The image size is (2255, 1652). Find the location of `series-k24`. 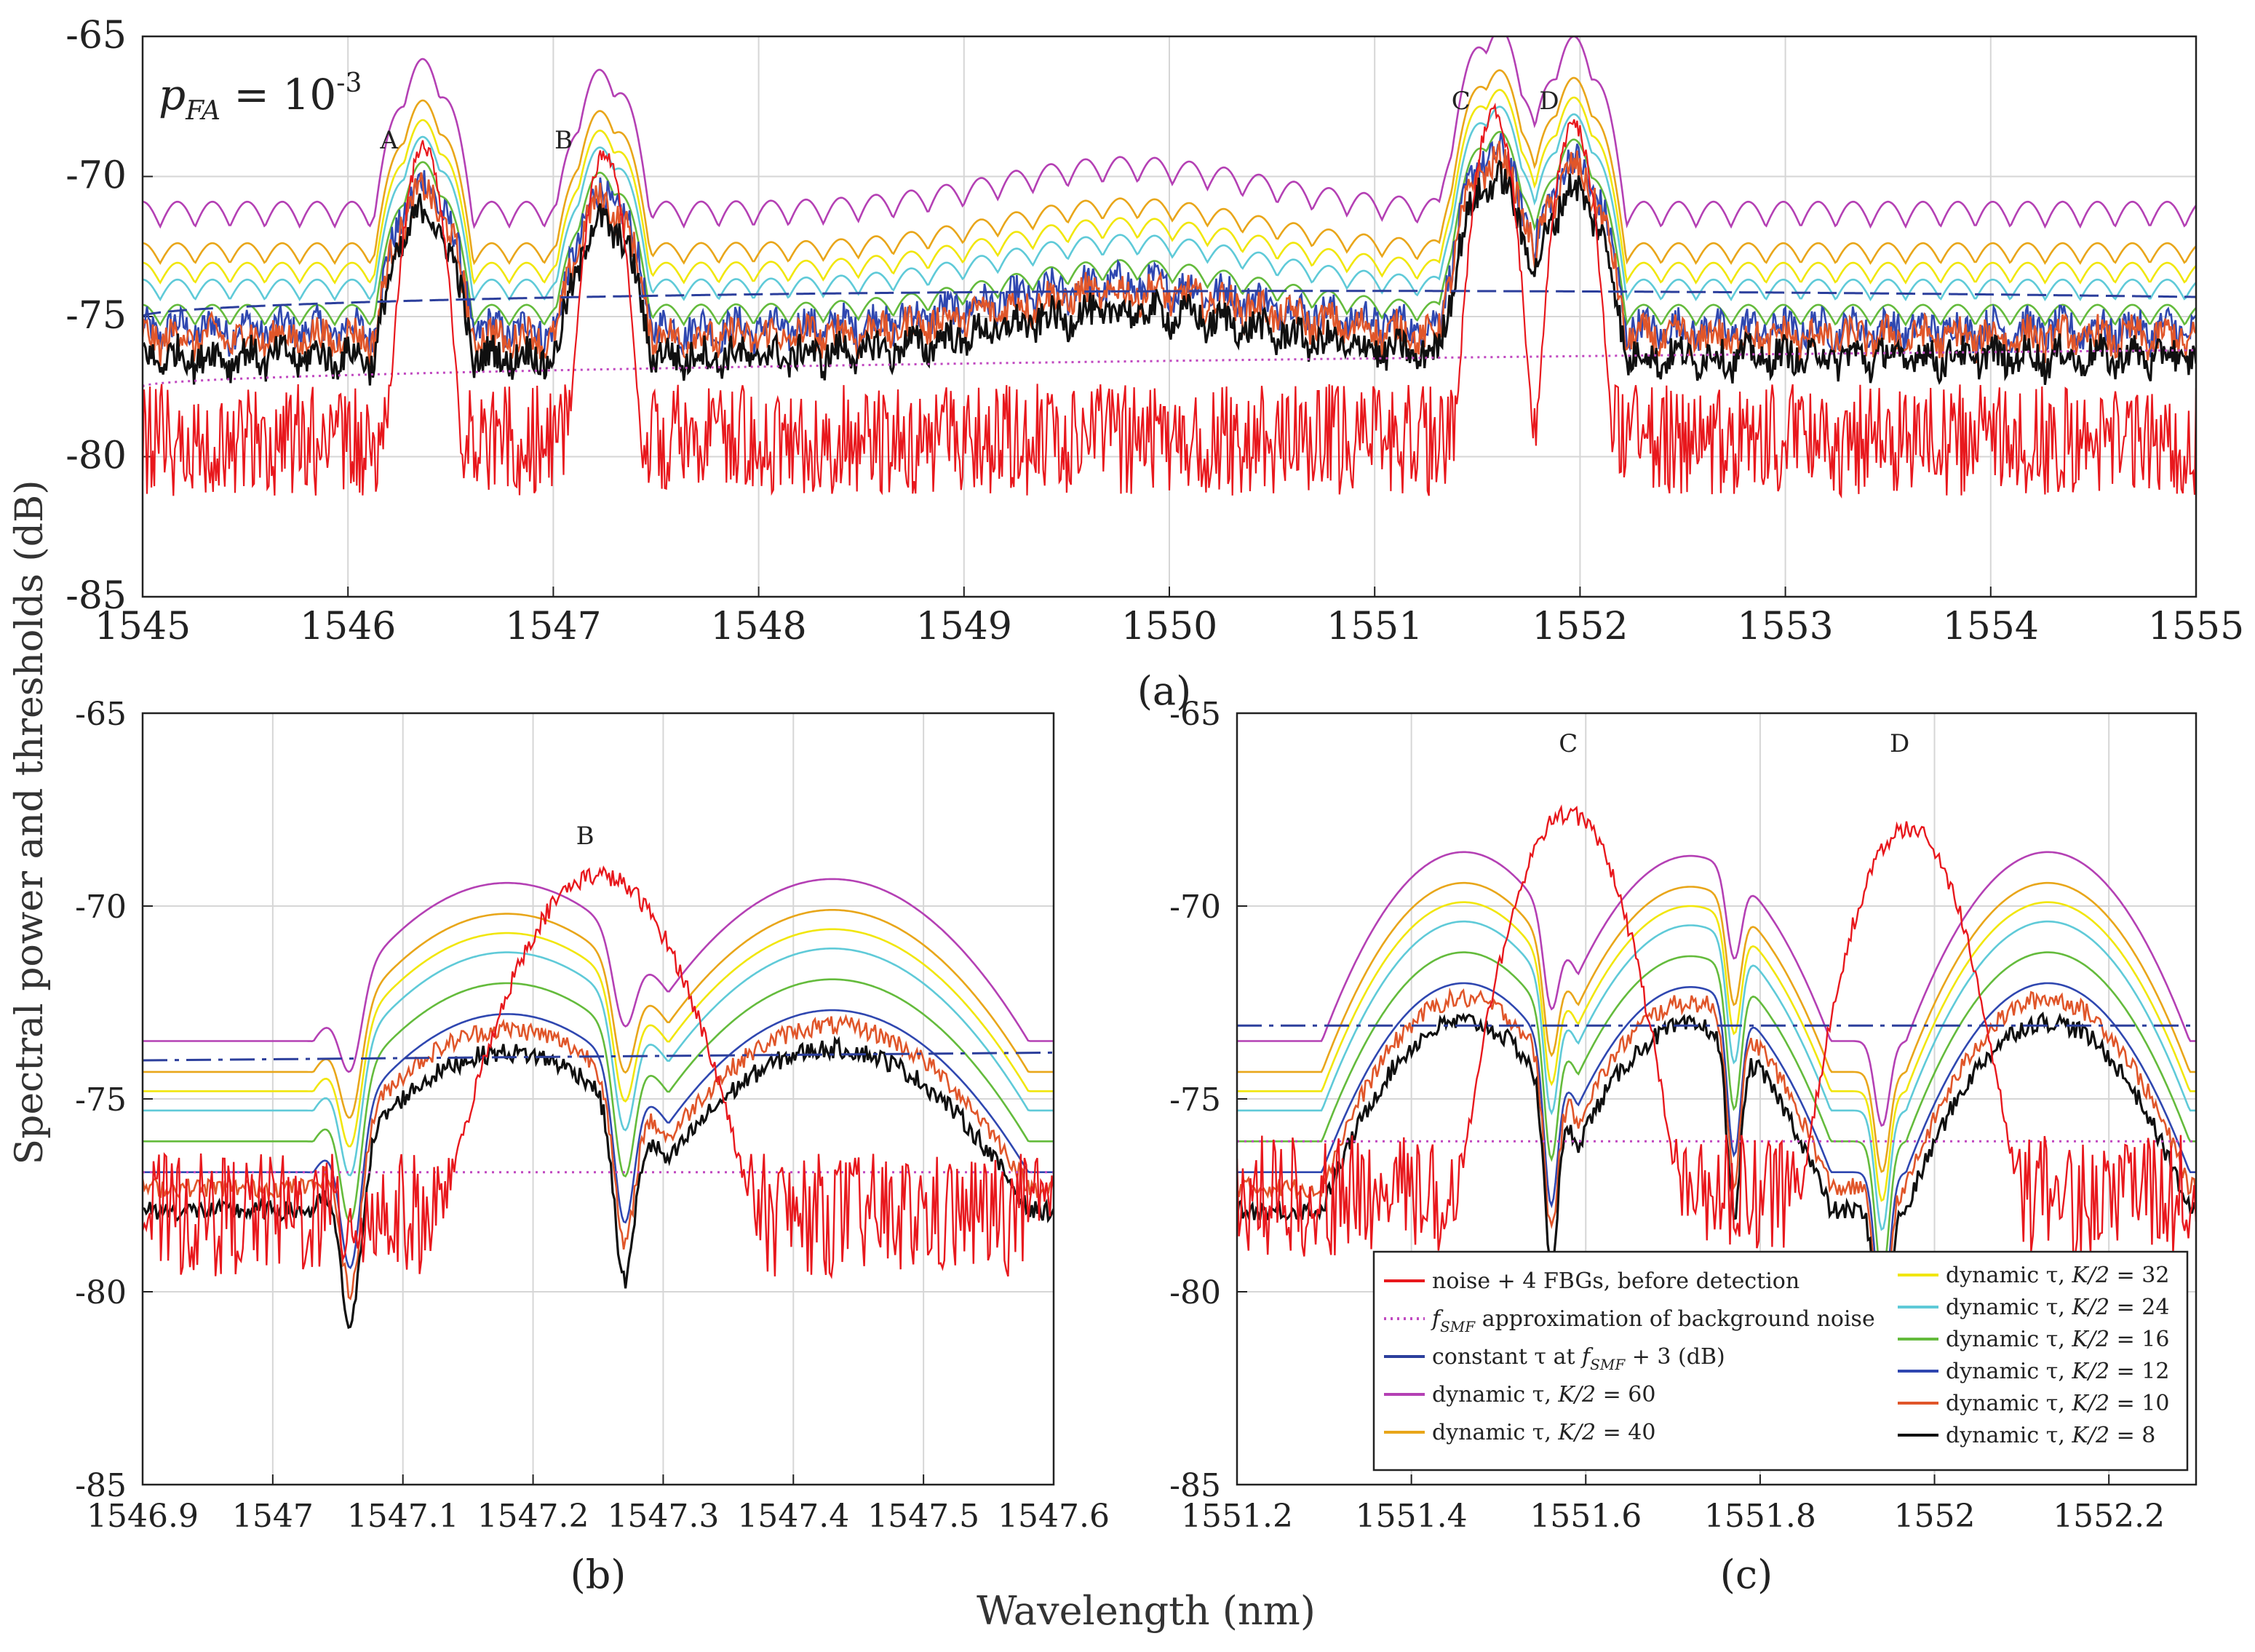

series-k24 is located at coordinates (598, 1062).